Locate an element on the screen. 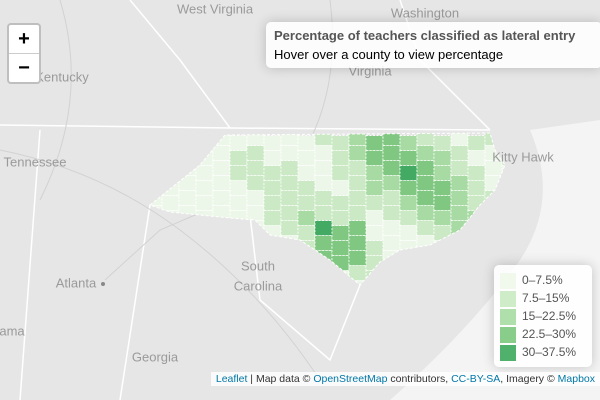 This screenshot has width=600, height=400. zoom-control: + − is located at coordinates (24, 53).